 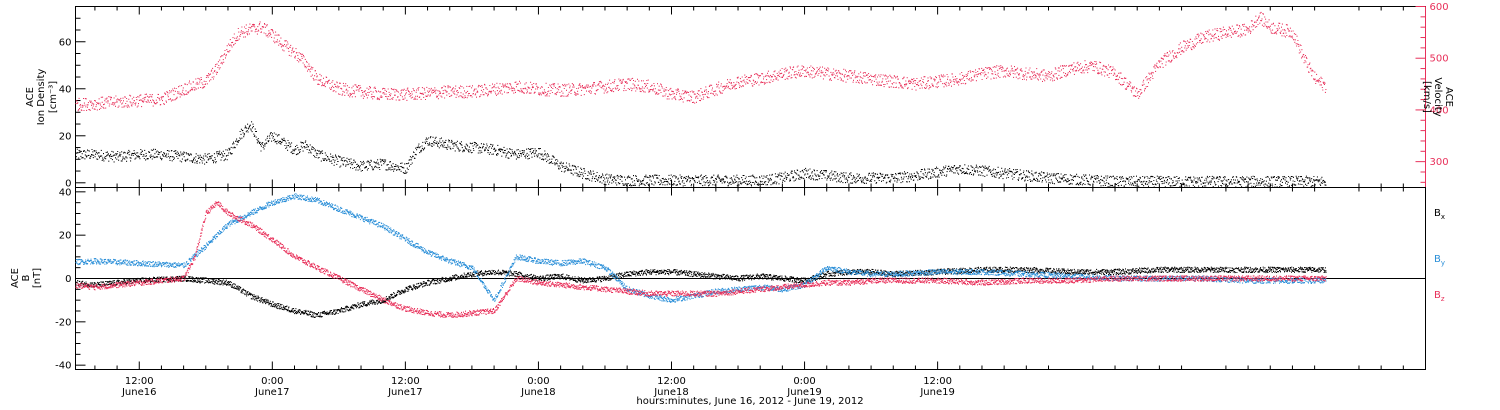 I want to click on bfield-axis-label-line3: [nT], so click(x=37, y=278).